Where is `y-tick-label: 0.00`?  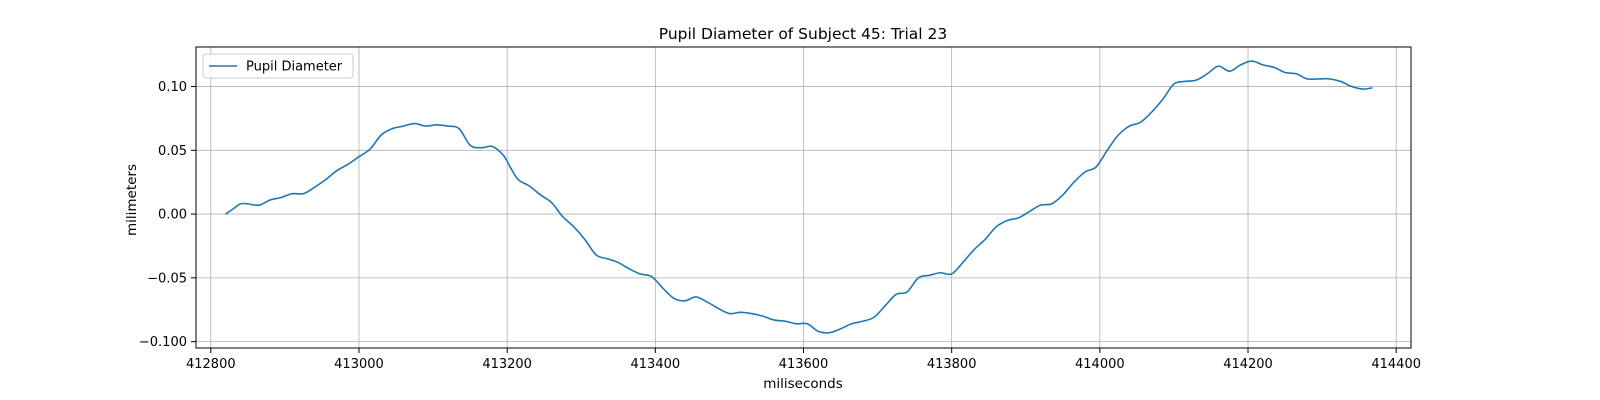
y-tick-label: 0.00 is located at coordinates (172, 215).